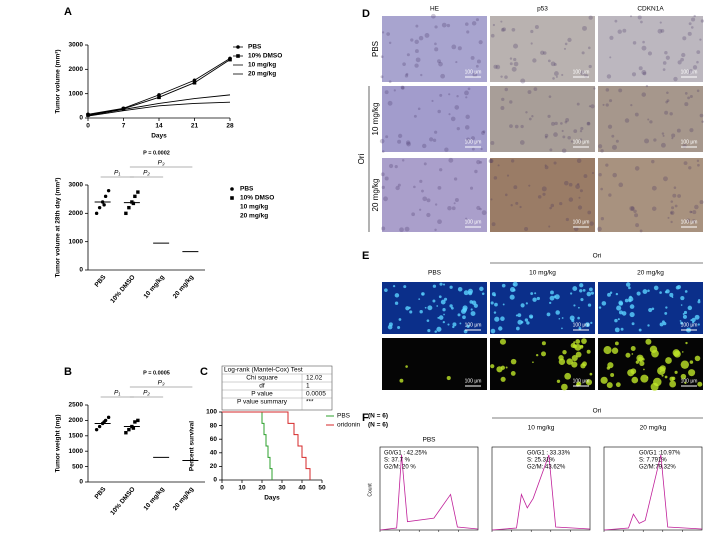  I want to click on scale-bar-label: 100 μm, so click(473, 381).